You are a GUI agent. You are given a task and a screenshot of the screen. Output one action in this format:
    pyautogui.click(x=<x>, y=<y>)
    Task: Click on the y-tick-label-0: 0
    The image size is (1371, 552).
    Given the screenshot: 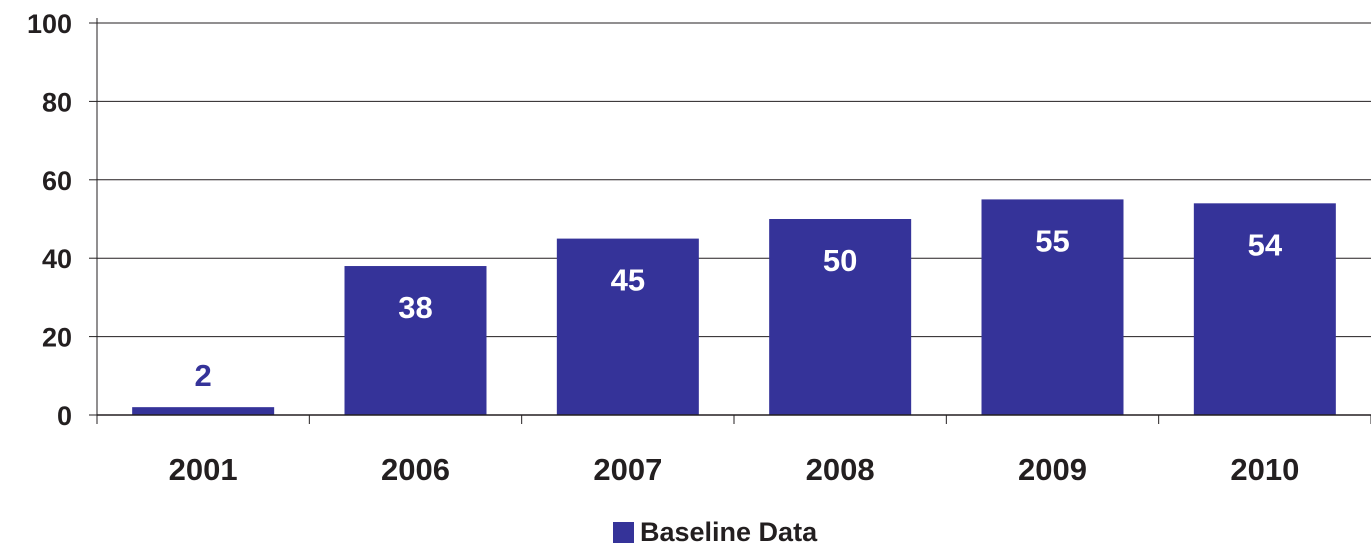 What is the action you would take?
    pyautogui.click(x=64, y=416)
    